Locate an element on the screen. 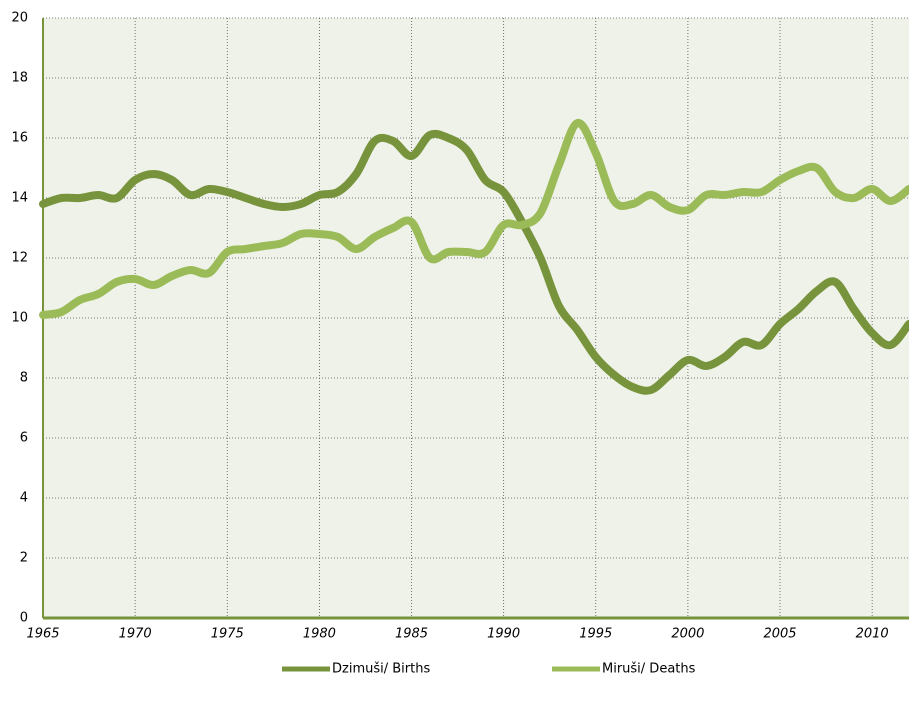 Image resolution: width=909 pixels, height=705 pixels. x-tick-label: 1985 is located at coordinates (411, 634).